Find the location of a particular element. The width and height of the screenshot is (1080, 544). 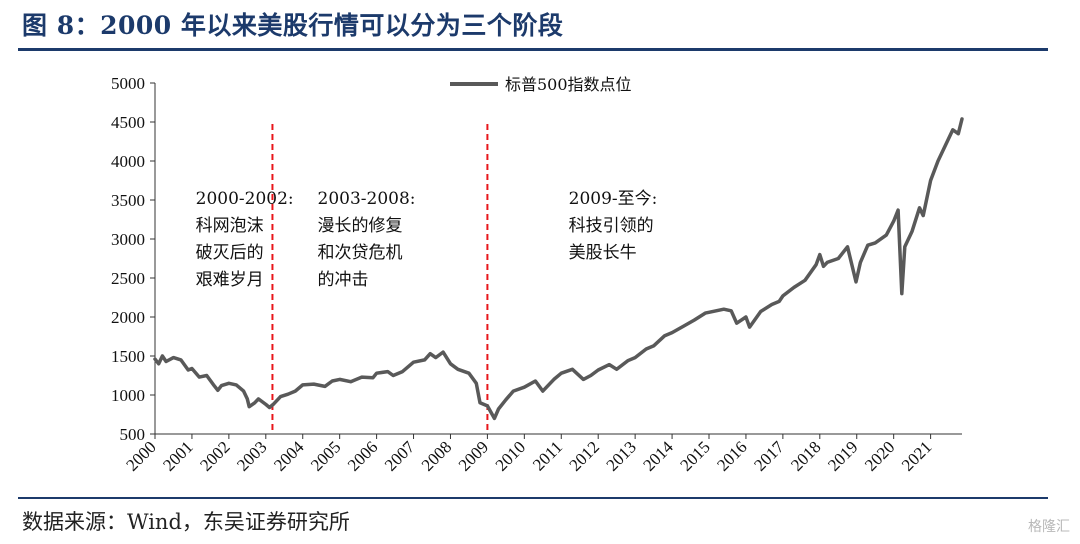

x-tick-label: 2007 is located at coordinates (400, 456).